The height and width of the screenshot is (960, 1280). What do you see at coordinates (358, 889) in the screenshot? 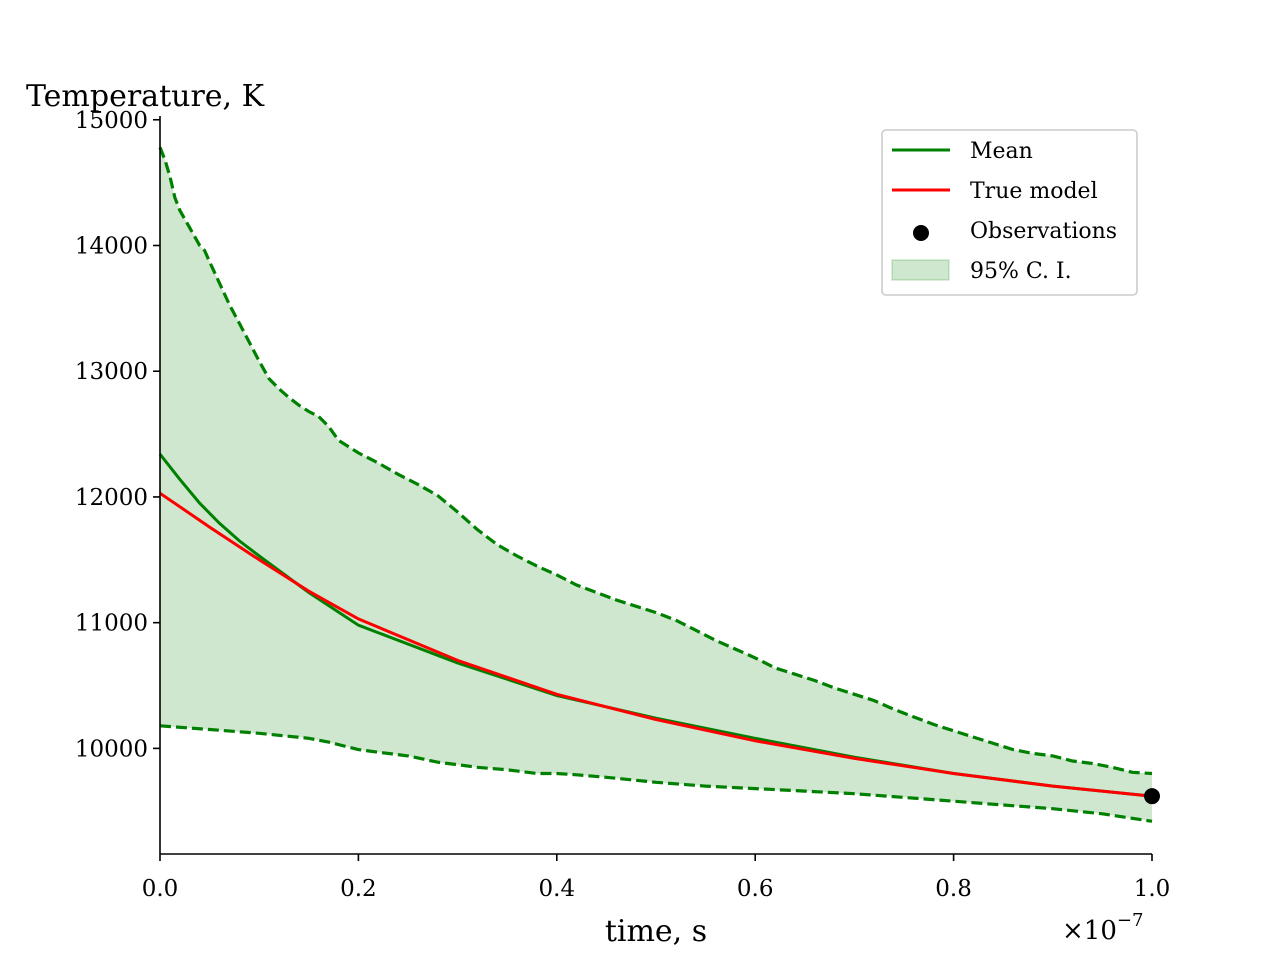
I see `x-tick-label: 0.2` at bounding box center [358, 889].